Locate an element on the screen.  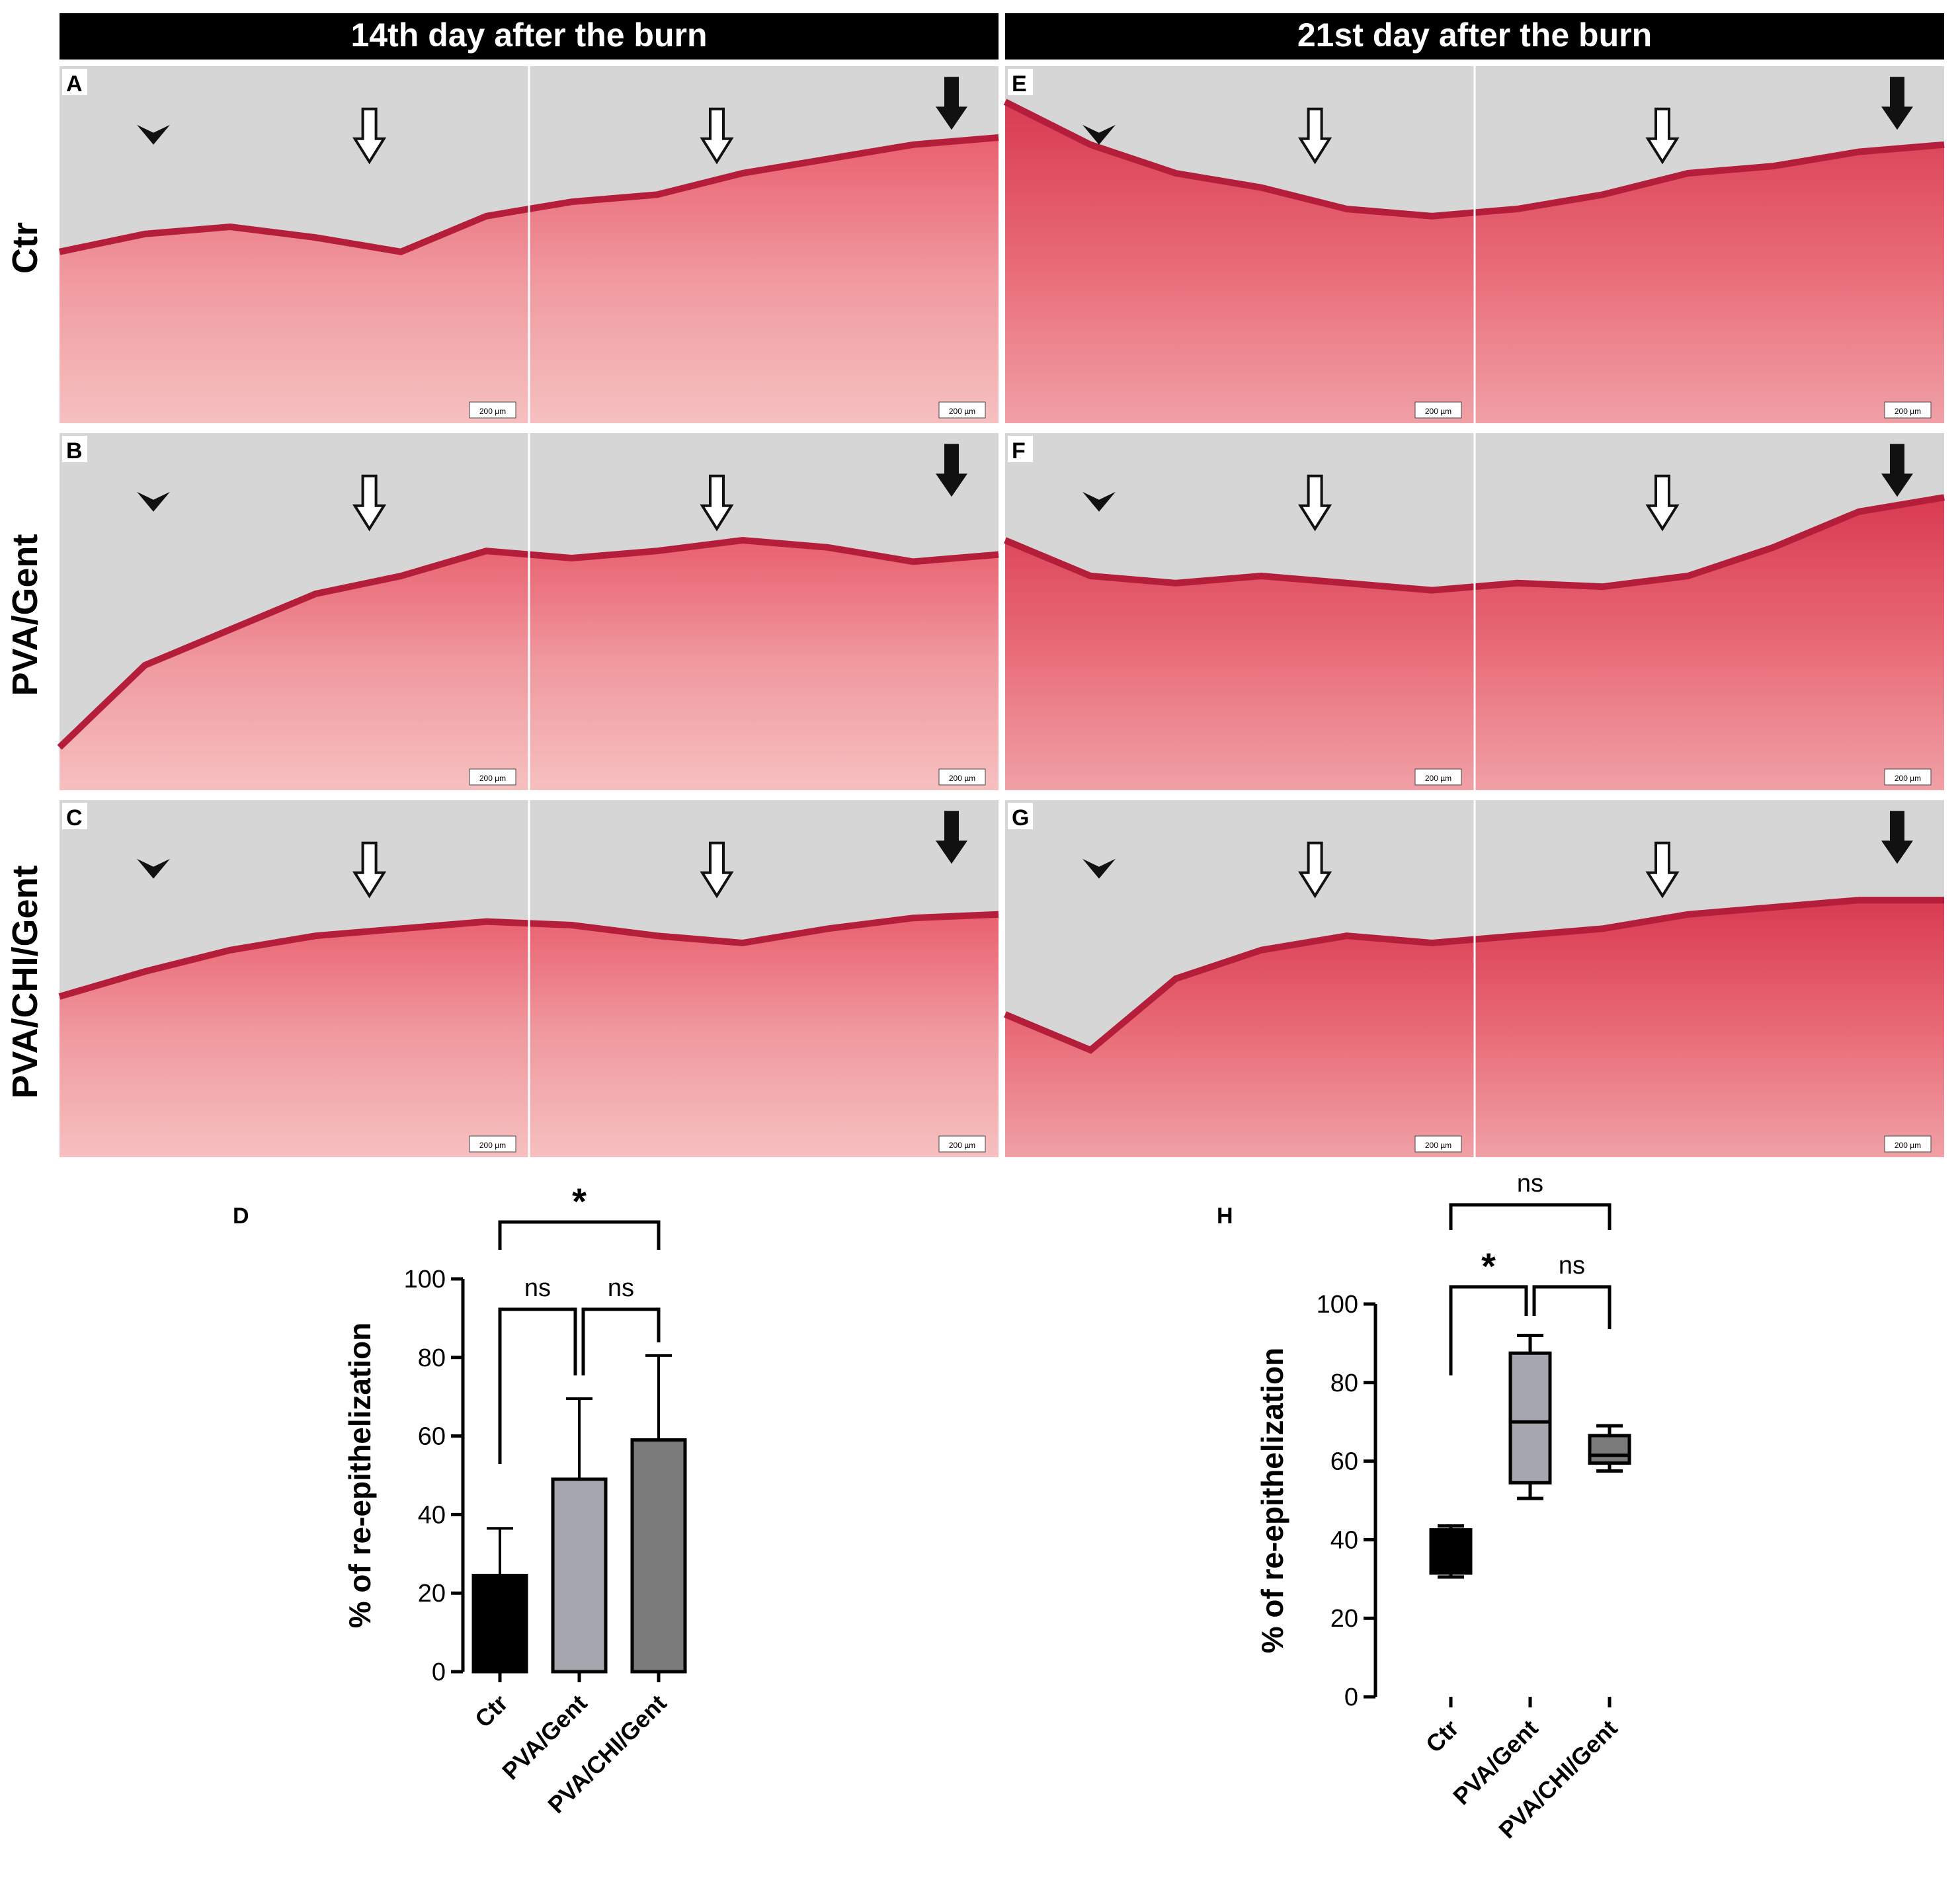
panel-letter: E is located at coordinates (1019, 84).